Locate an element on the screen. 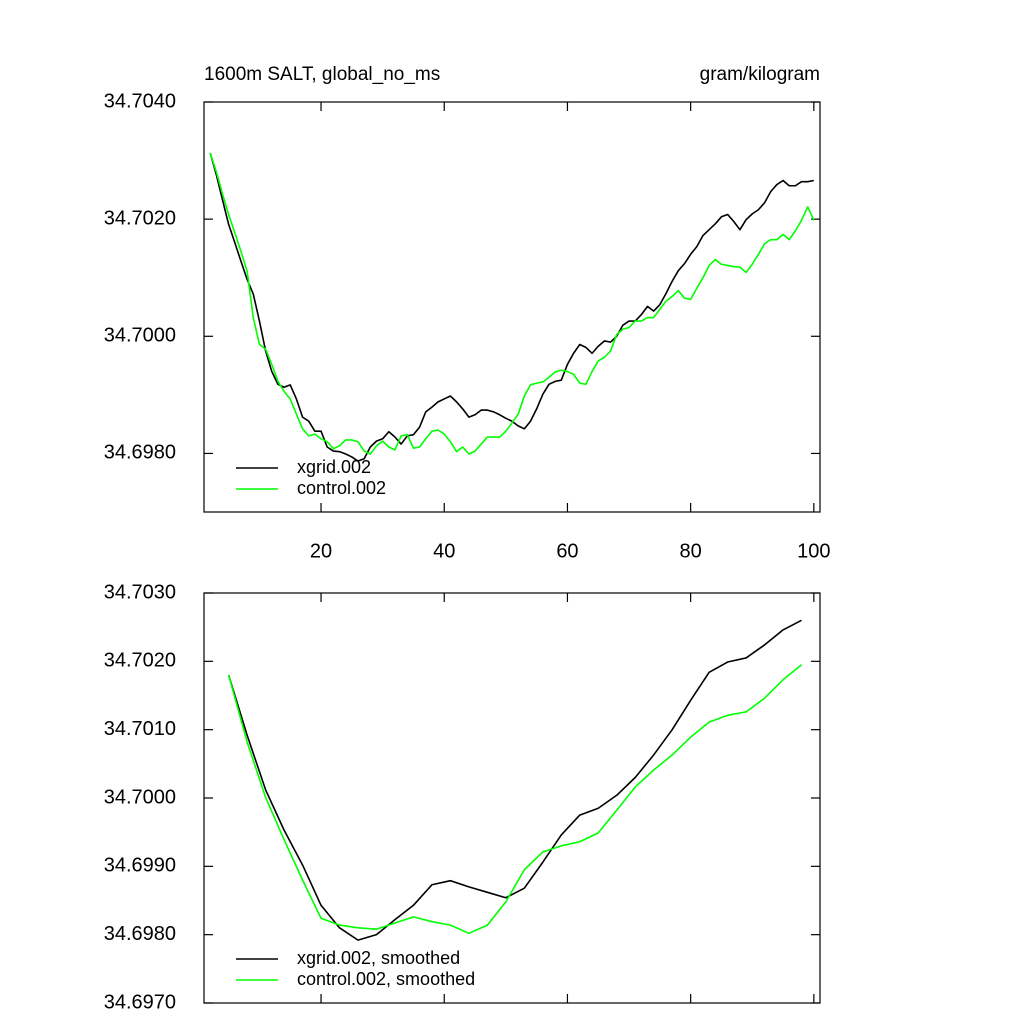  data-line is located at coordinates (515, 799).